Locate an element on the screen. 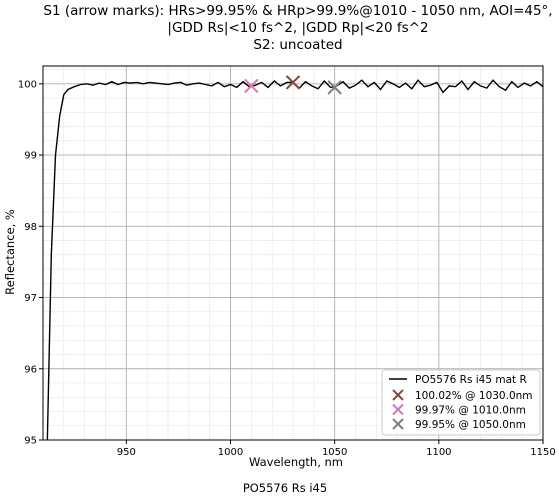 The image size is (559, 500). x-tick-label: 1050 is located at coordinates (334, 452).